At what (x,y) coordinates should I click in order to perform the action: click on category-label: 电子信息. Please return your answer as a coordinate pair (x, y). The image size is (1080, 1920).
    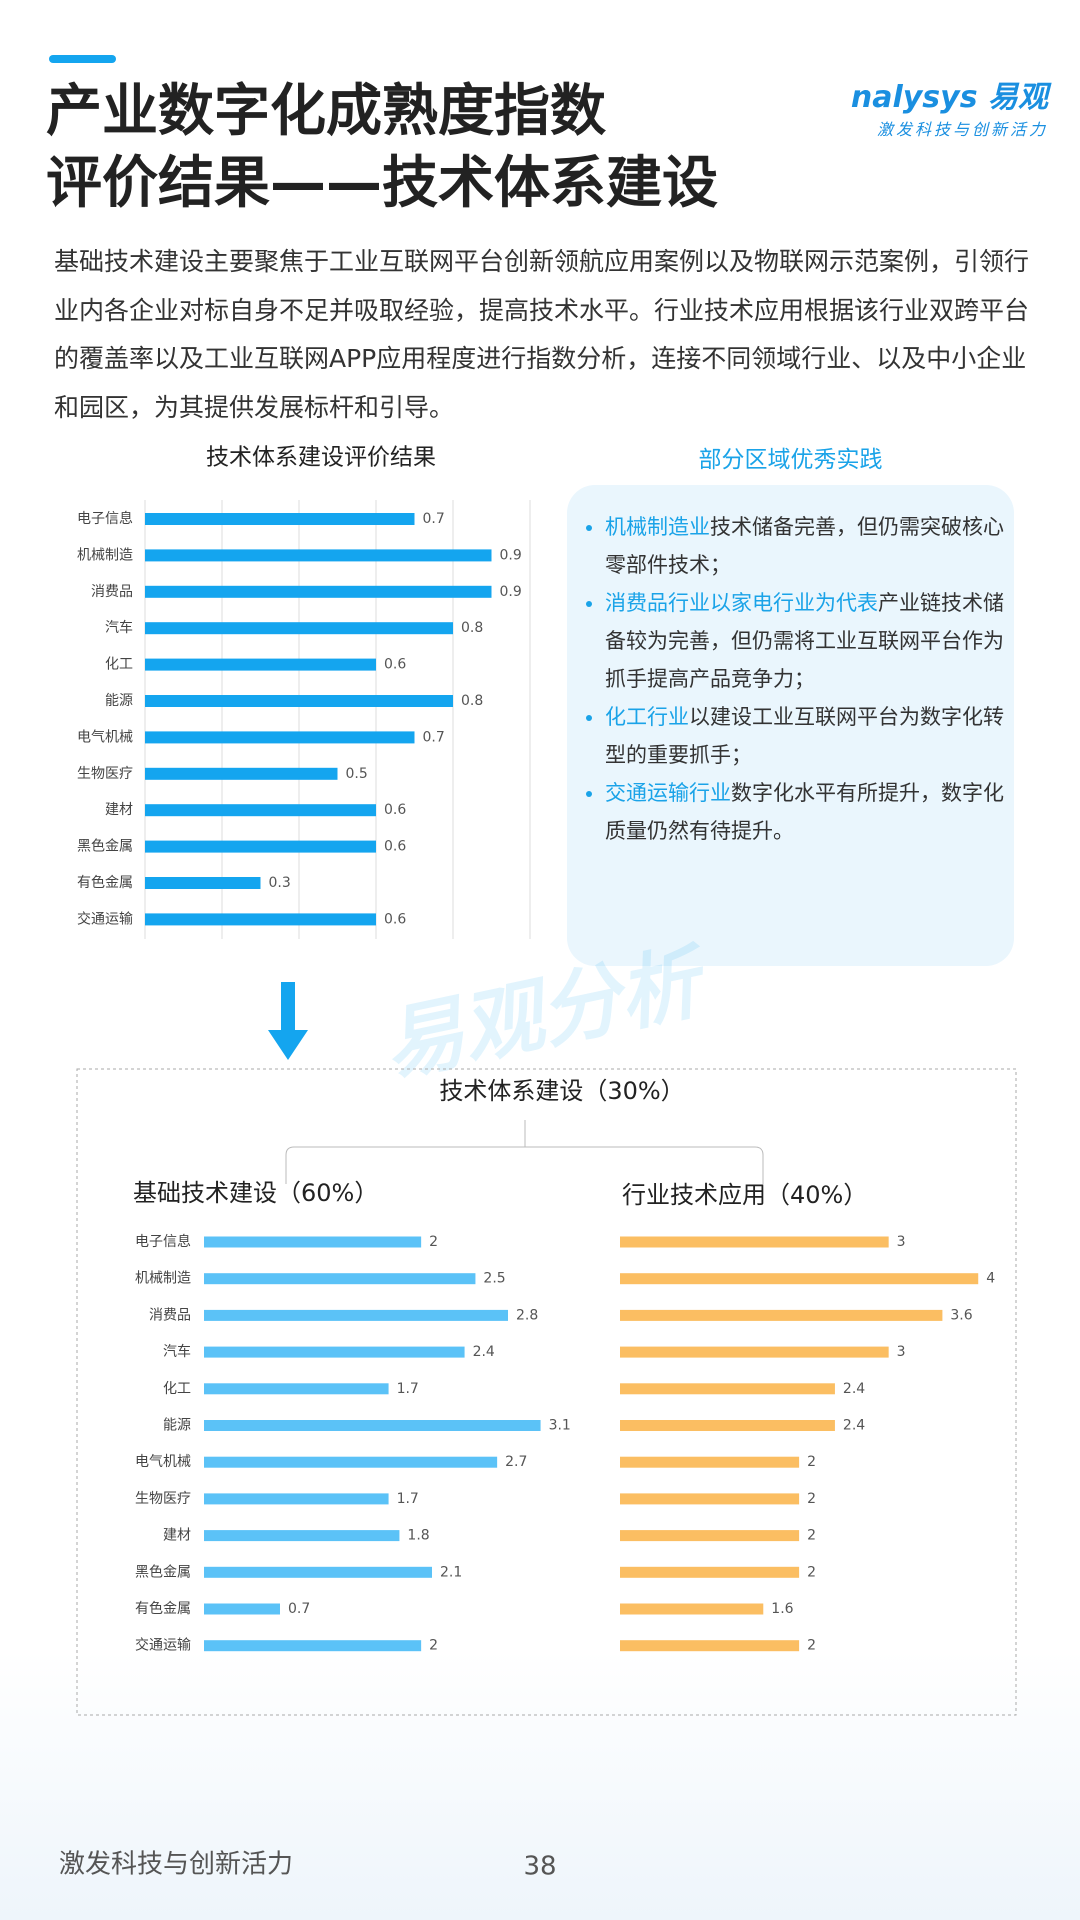
    Looking at the image, I should click on (105, 518).